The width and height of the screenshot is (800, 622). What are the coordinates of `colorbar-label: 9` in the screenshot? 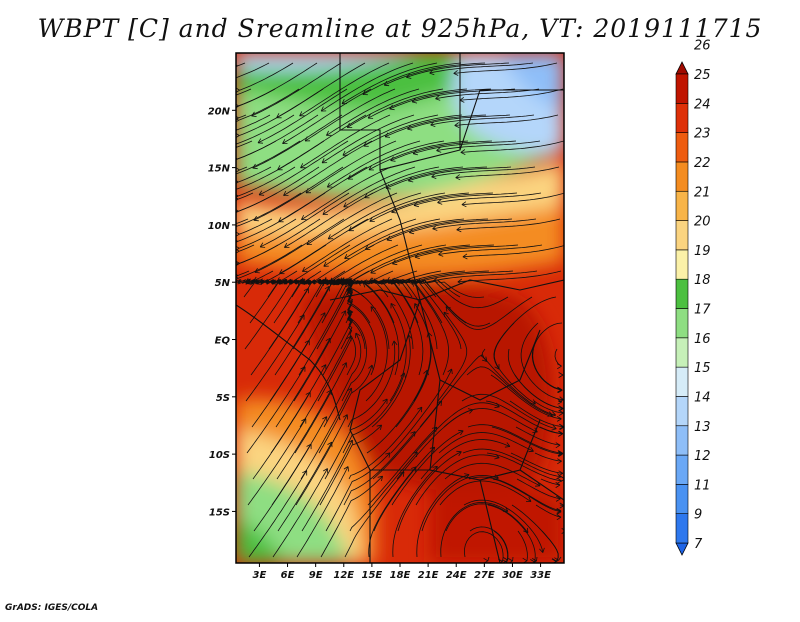 It's located at (698, 515).